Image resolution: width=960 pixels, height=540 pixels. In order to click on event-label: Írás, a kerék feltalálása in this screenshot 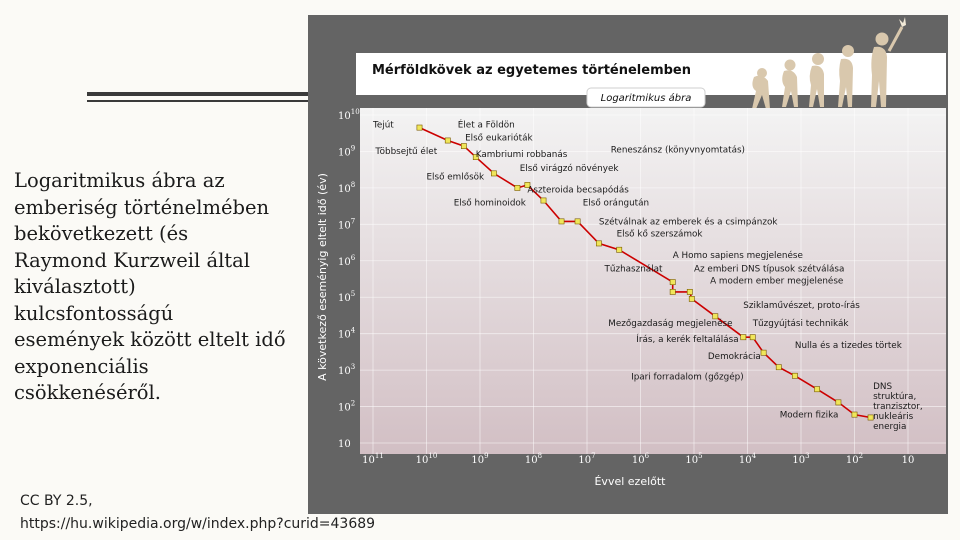, I will do `click(687, 339)`.